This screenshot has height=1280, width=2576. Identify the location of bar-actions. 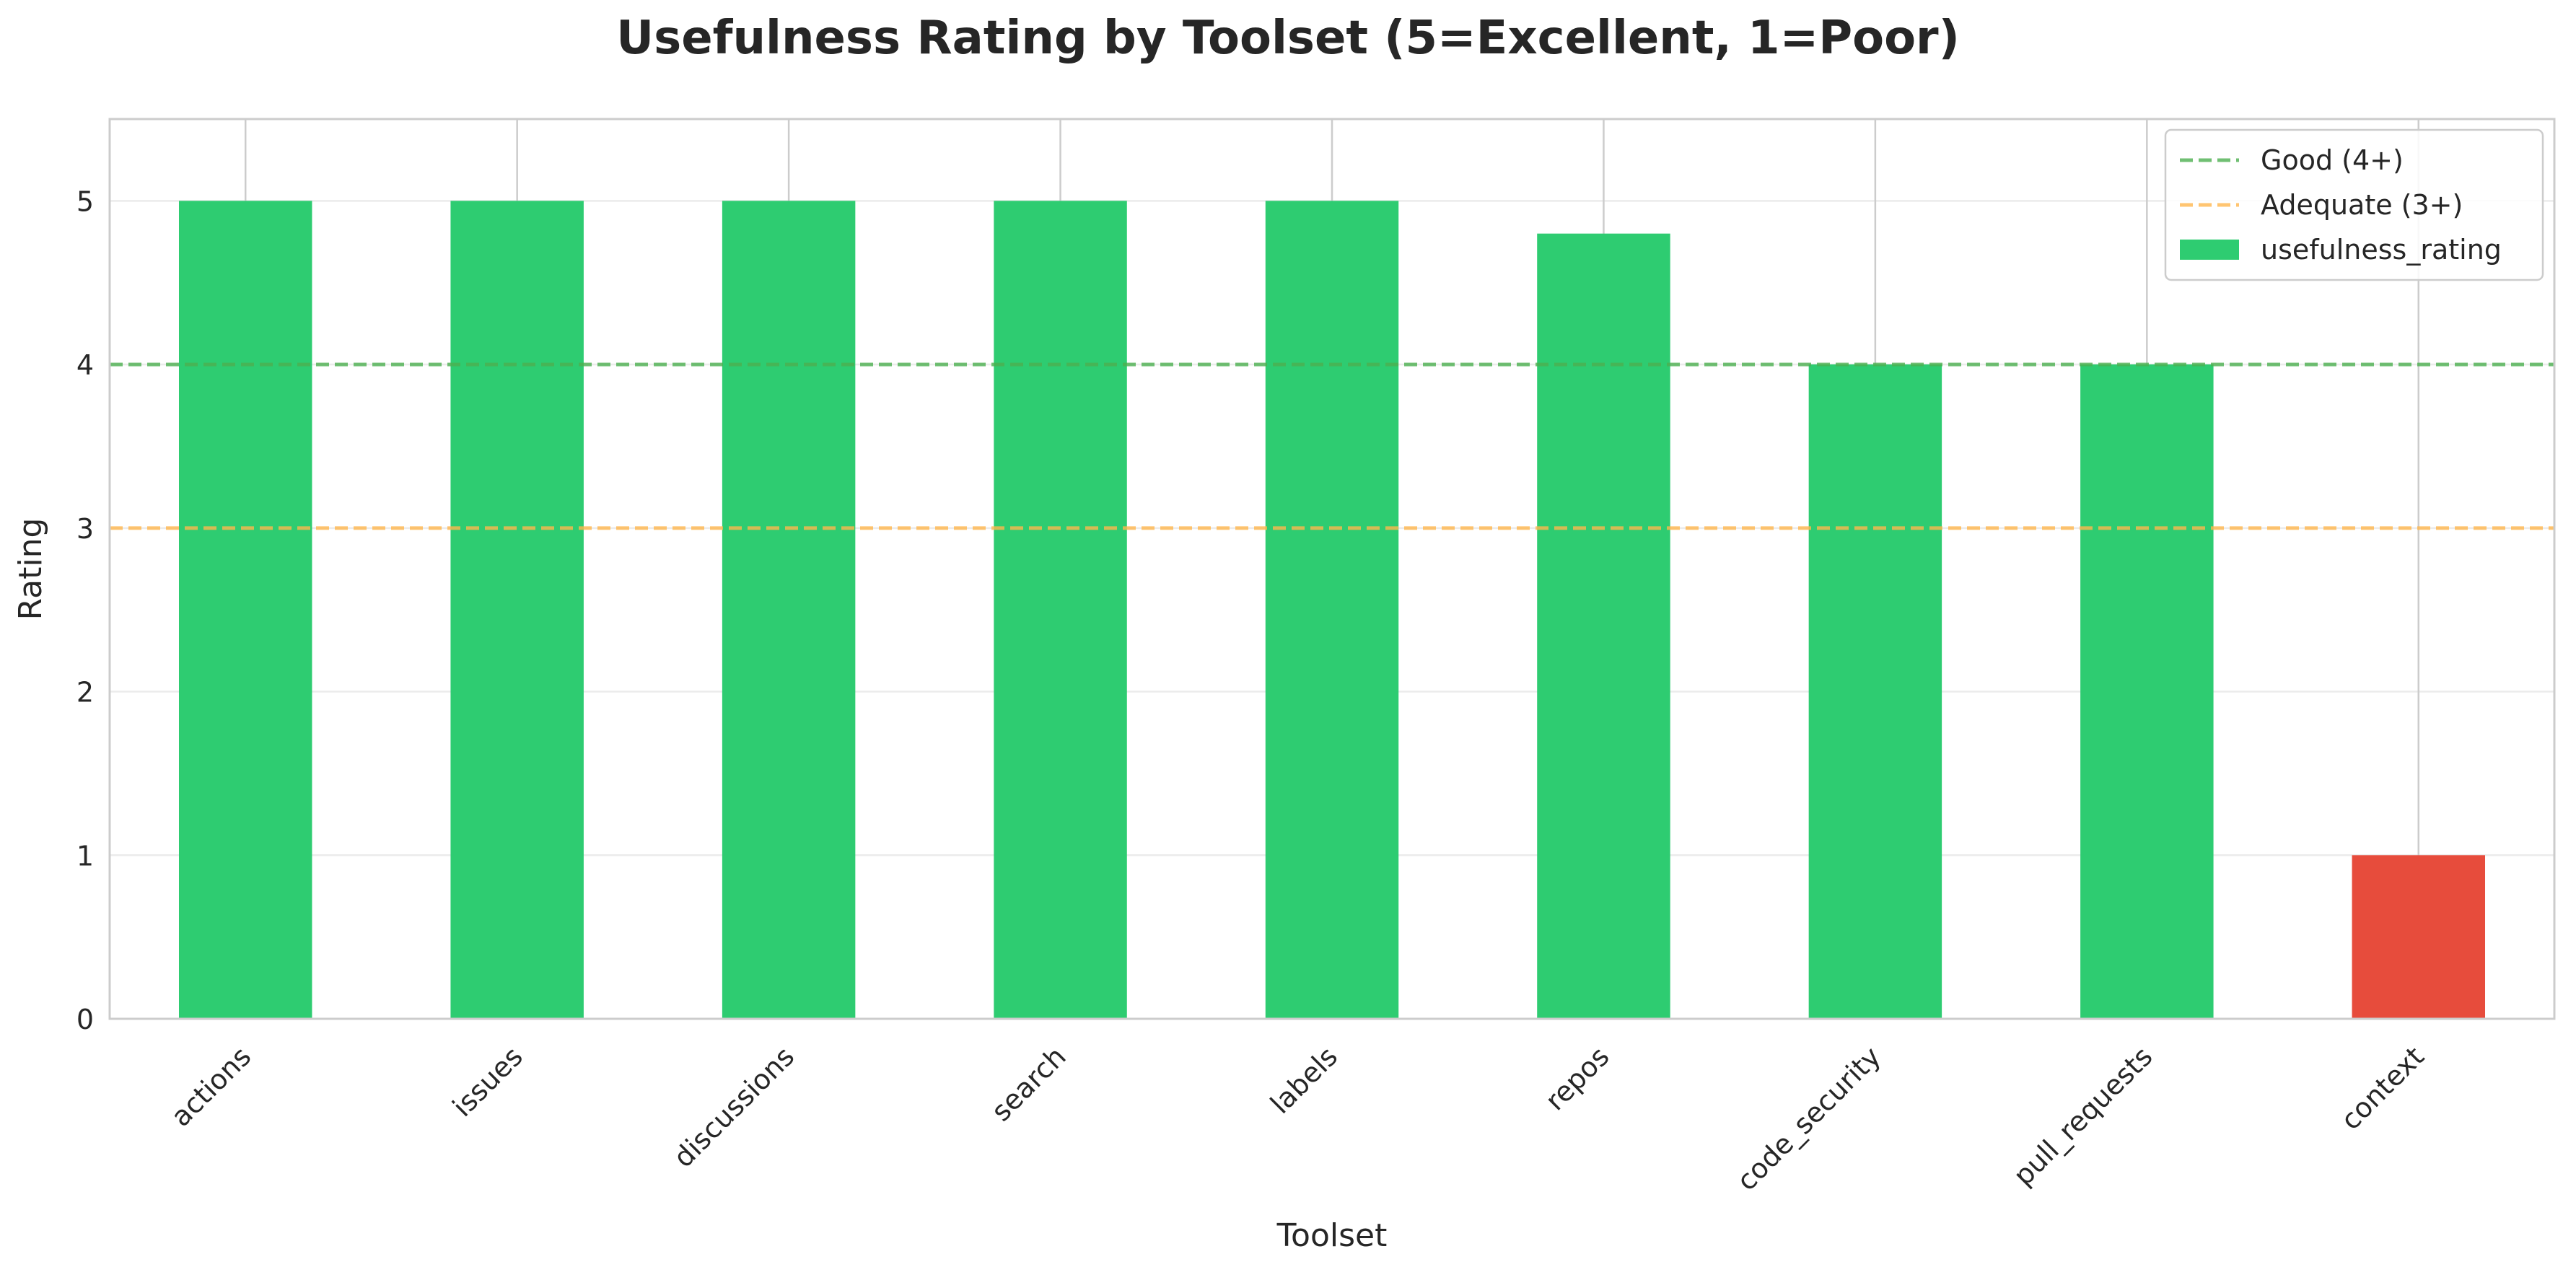
(245, 610).